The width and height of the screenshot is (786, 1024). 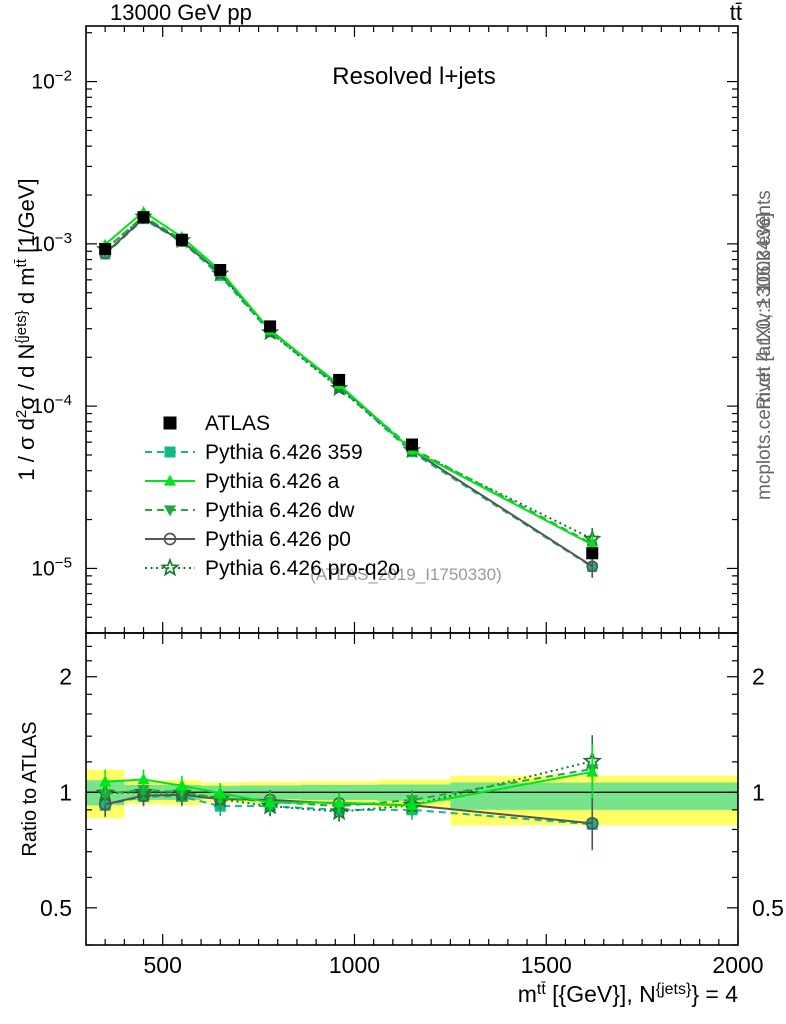 I want to click on legend-entry-pp0: Pythia 6.426 p0, so click(x=248, y=539).